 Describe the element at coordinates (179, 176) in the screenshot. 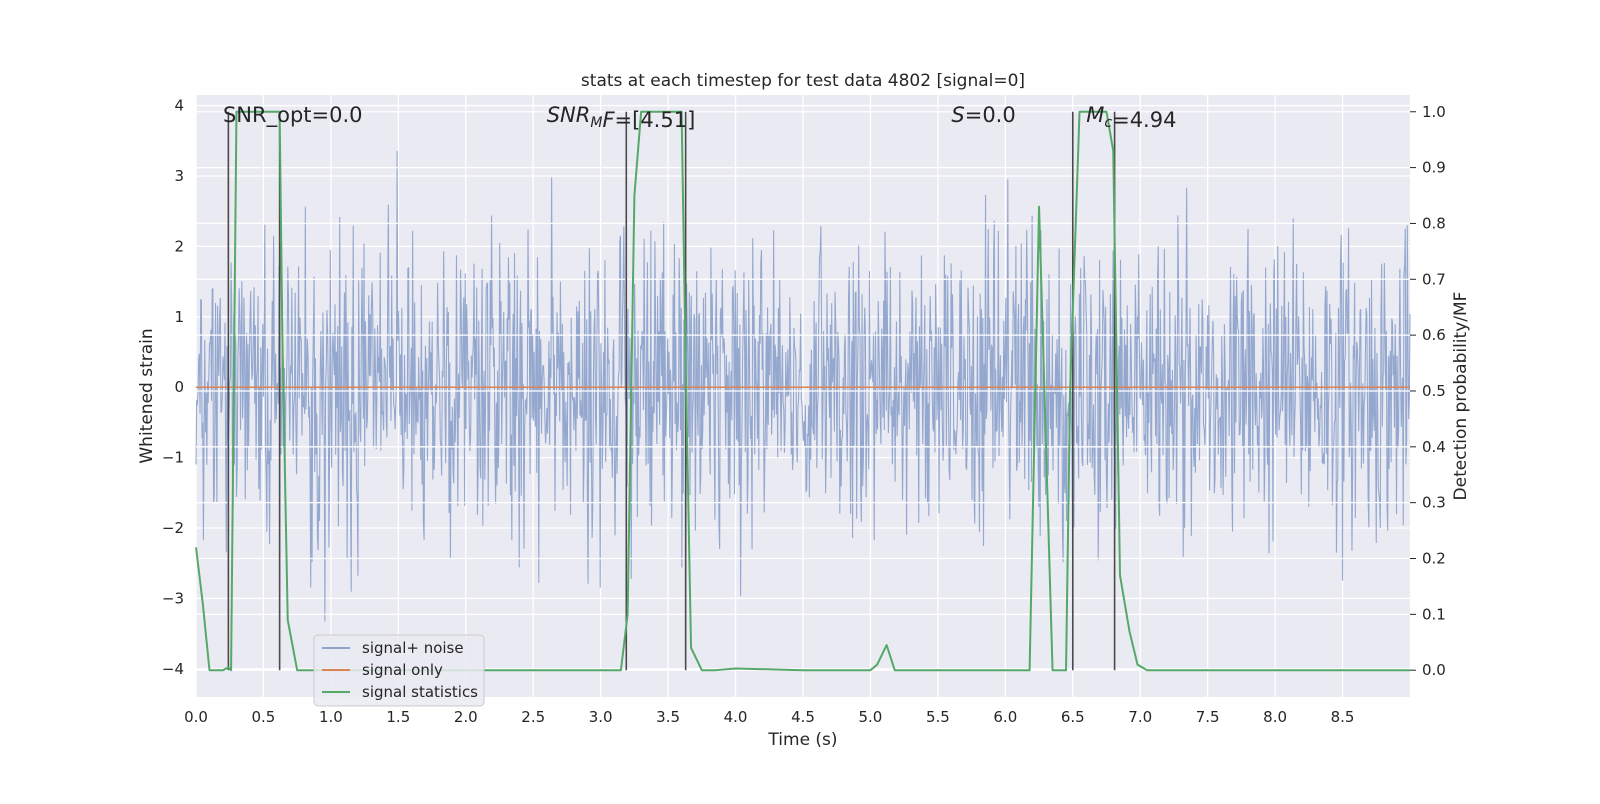

I see `y-tick-label: 3` at that location.